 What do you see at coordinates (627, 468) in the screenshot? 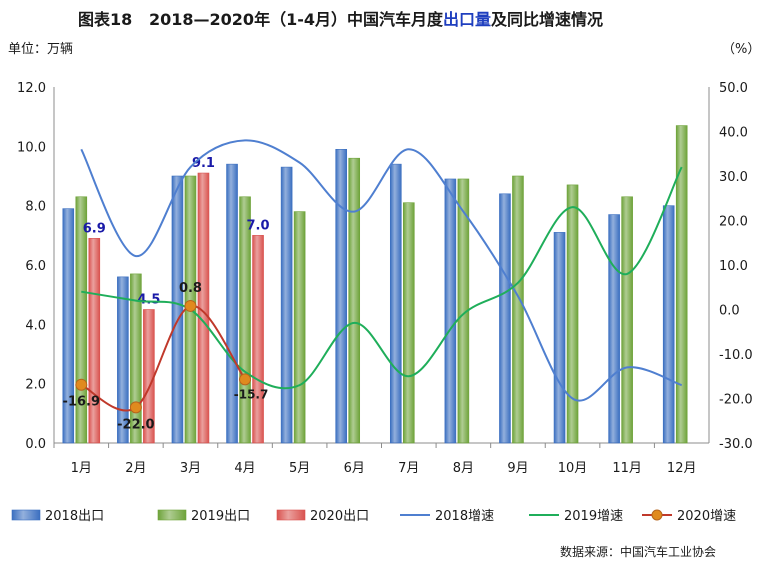
I see `x-tick-label: 11月` at bounding box center [627, 468].